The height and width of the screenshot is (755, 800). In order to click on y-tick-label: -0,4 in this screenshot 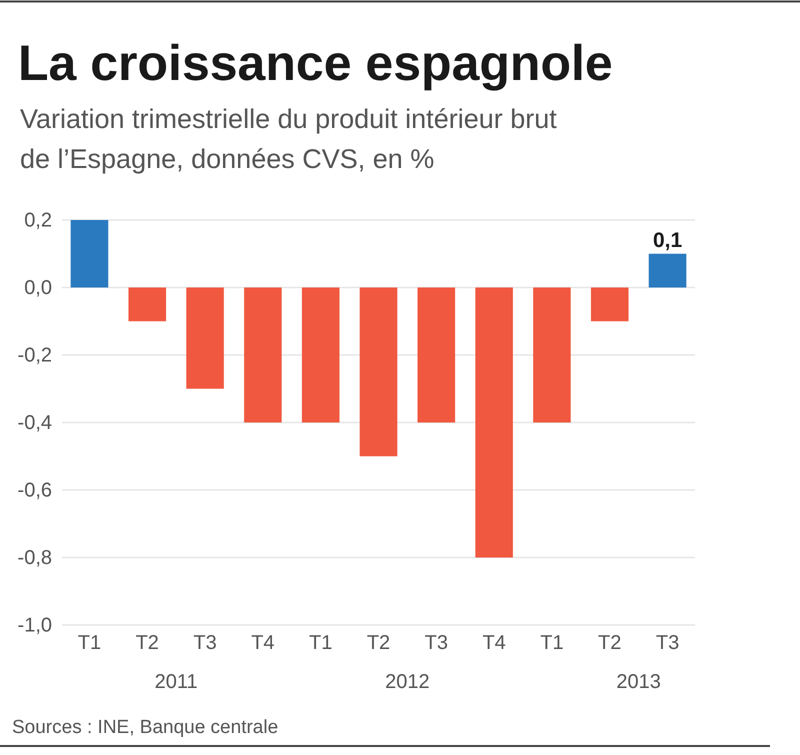, I will do `click(35, 423)`.